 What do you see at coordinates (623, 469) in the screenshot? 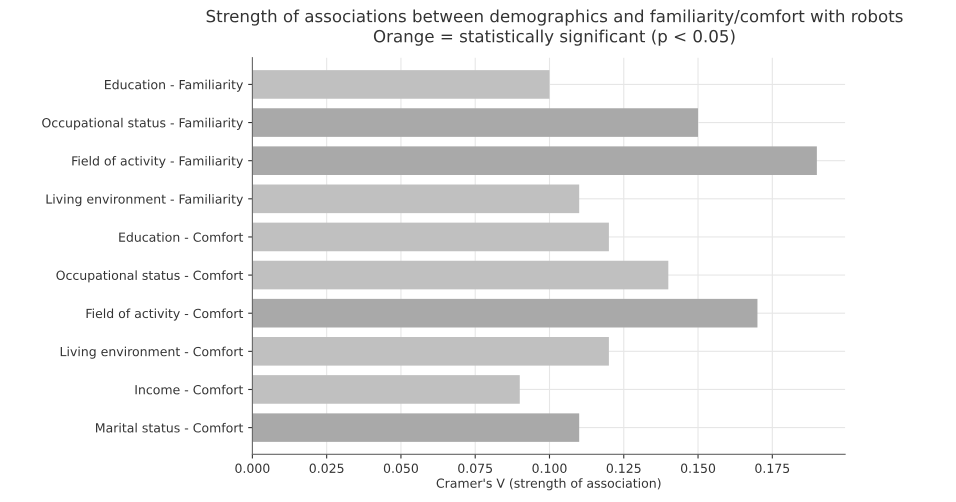
I see `x-tick-label: 0.125` at bounding box center [623, 469].